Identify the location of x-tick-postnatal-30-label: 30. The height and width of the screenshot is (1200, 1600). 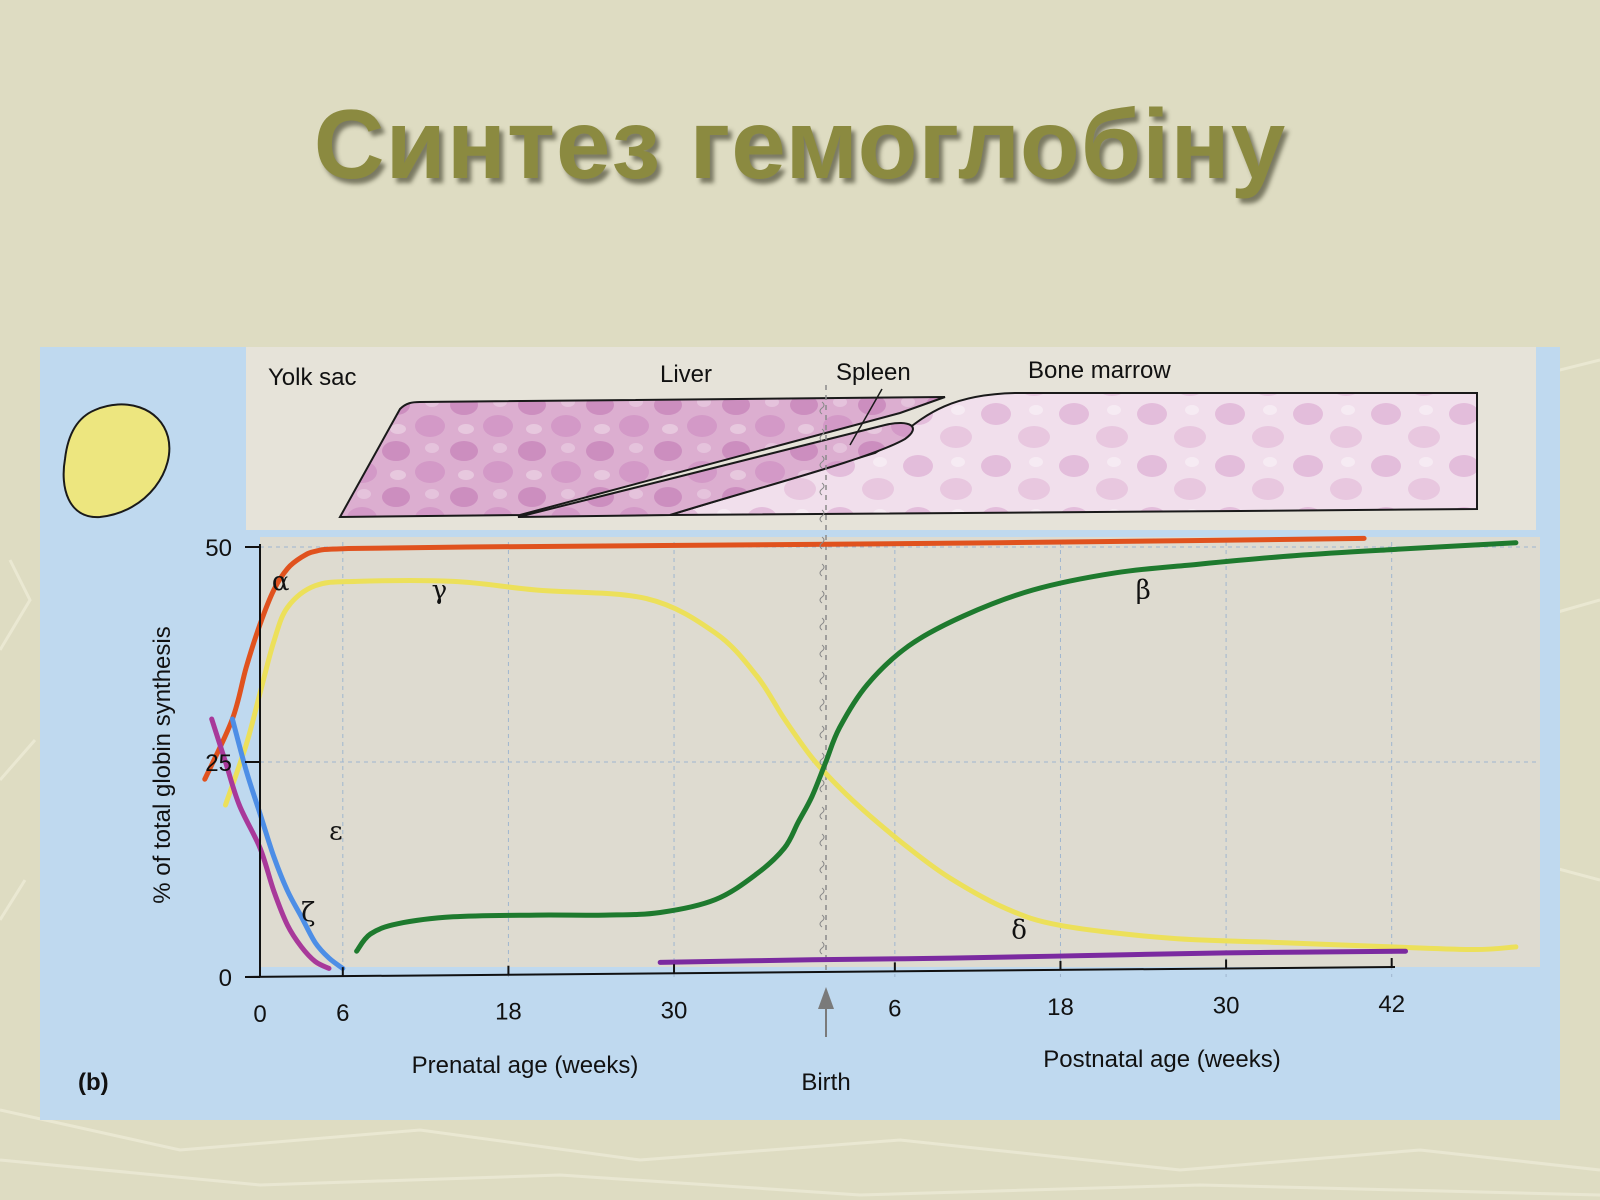
(1226, 1005).